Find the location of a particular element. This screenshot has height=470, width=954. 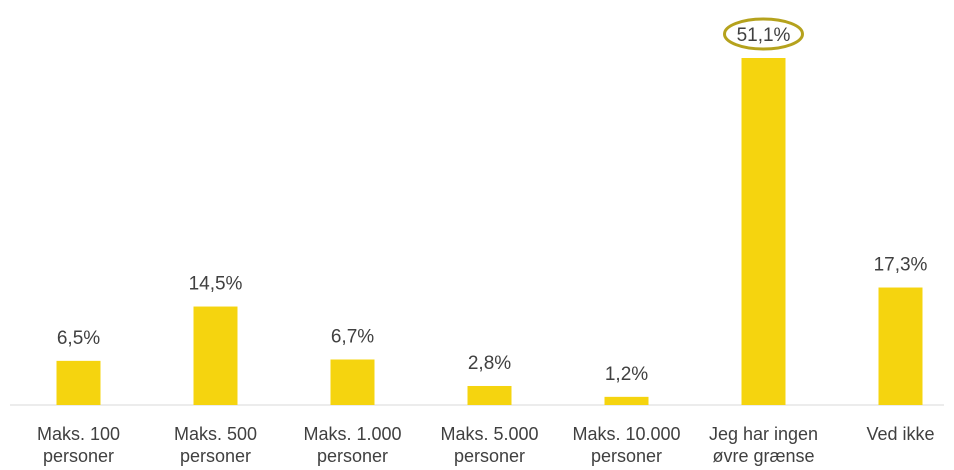

value-label-5: 51,1% is located at coordinates (764, 35).